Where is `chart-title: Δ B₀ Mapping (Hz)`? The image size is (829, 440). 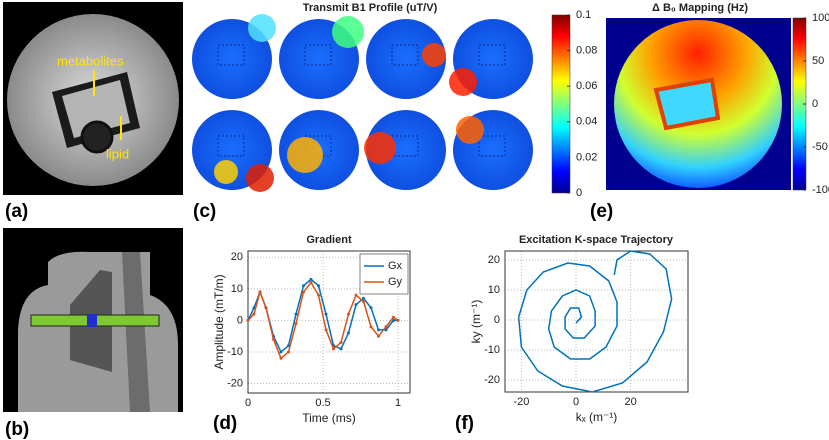 chart-title: Δ B₀ Mapping (Hz) is located at coordinates (700, 8).